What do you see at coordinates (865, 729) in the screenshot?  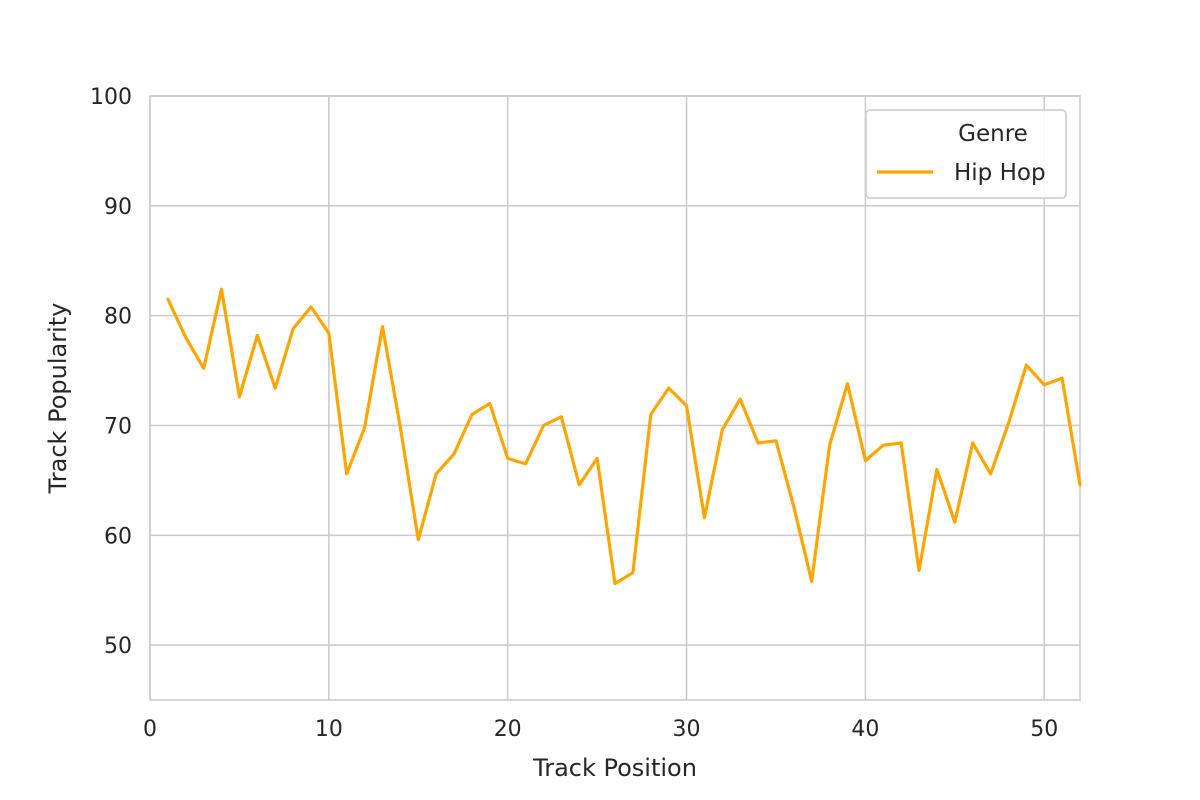 I see `x-tick-label: 40` at bounding box center [865, 729].